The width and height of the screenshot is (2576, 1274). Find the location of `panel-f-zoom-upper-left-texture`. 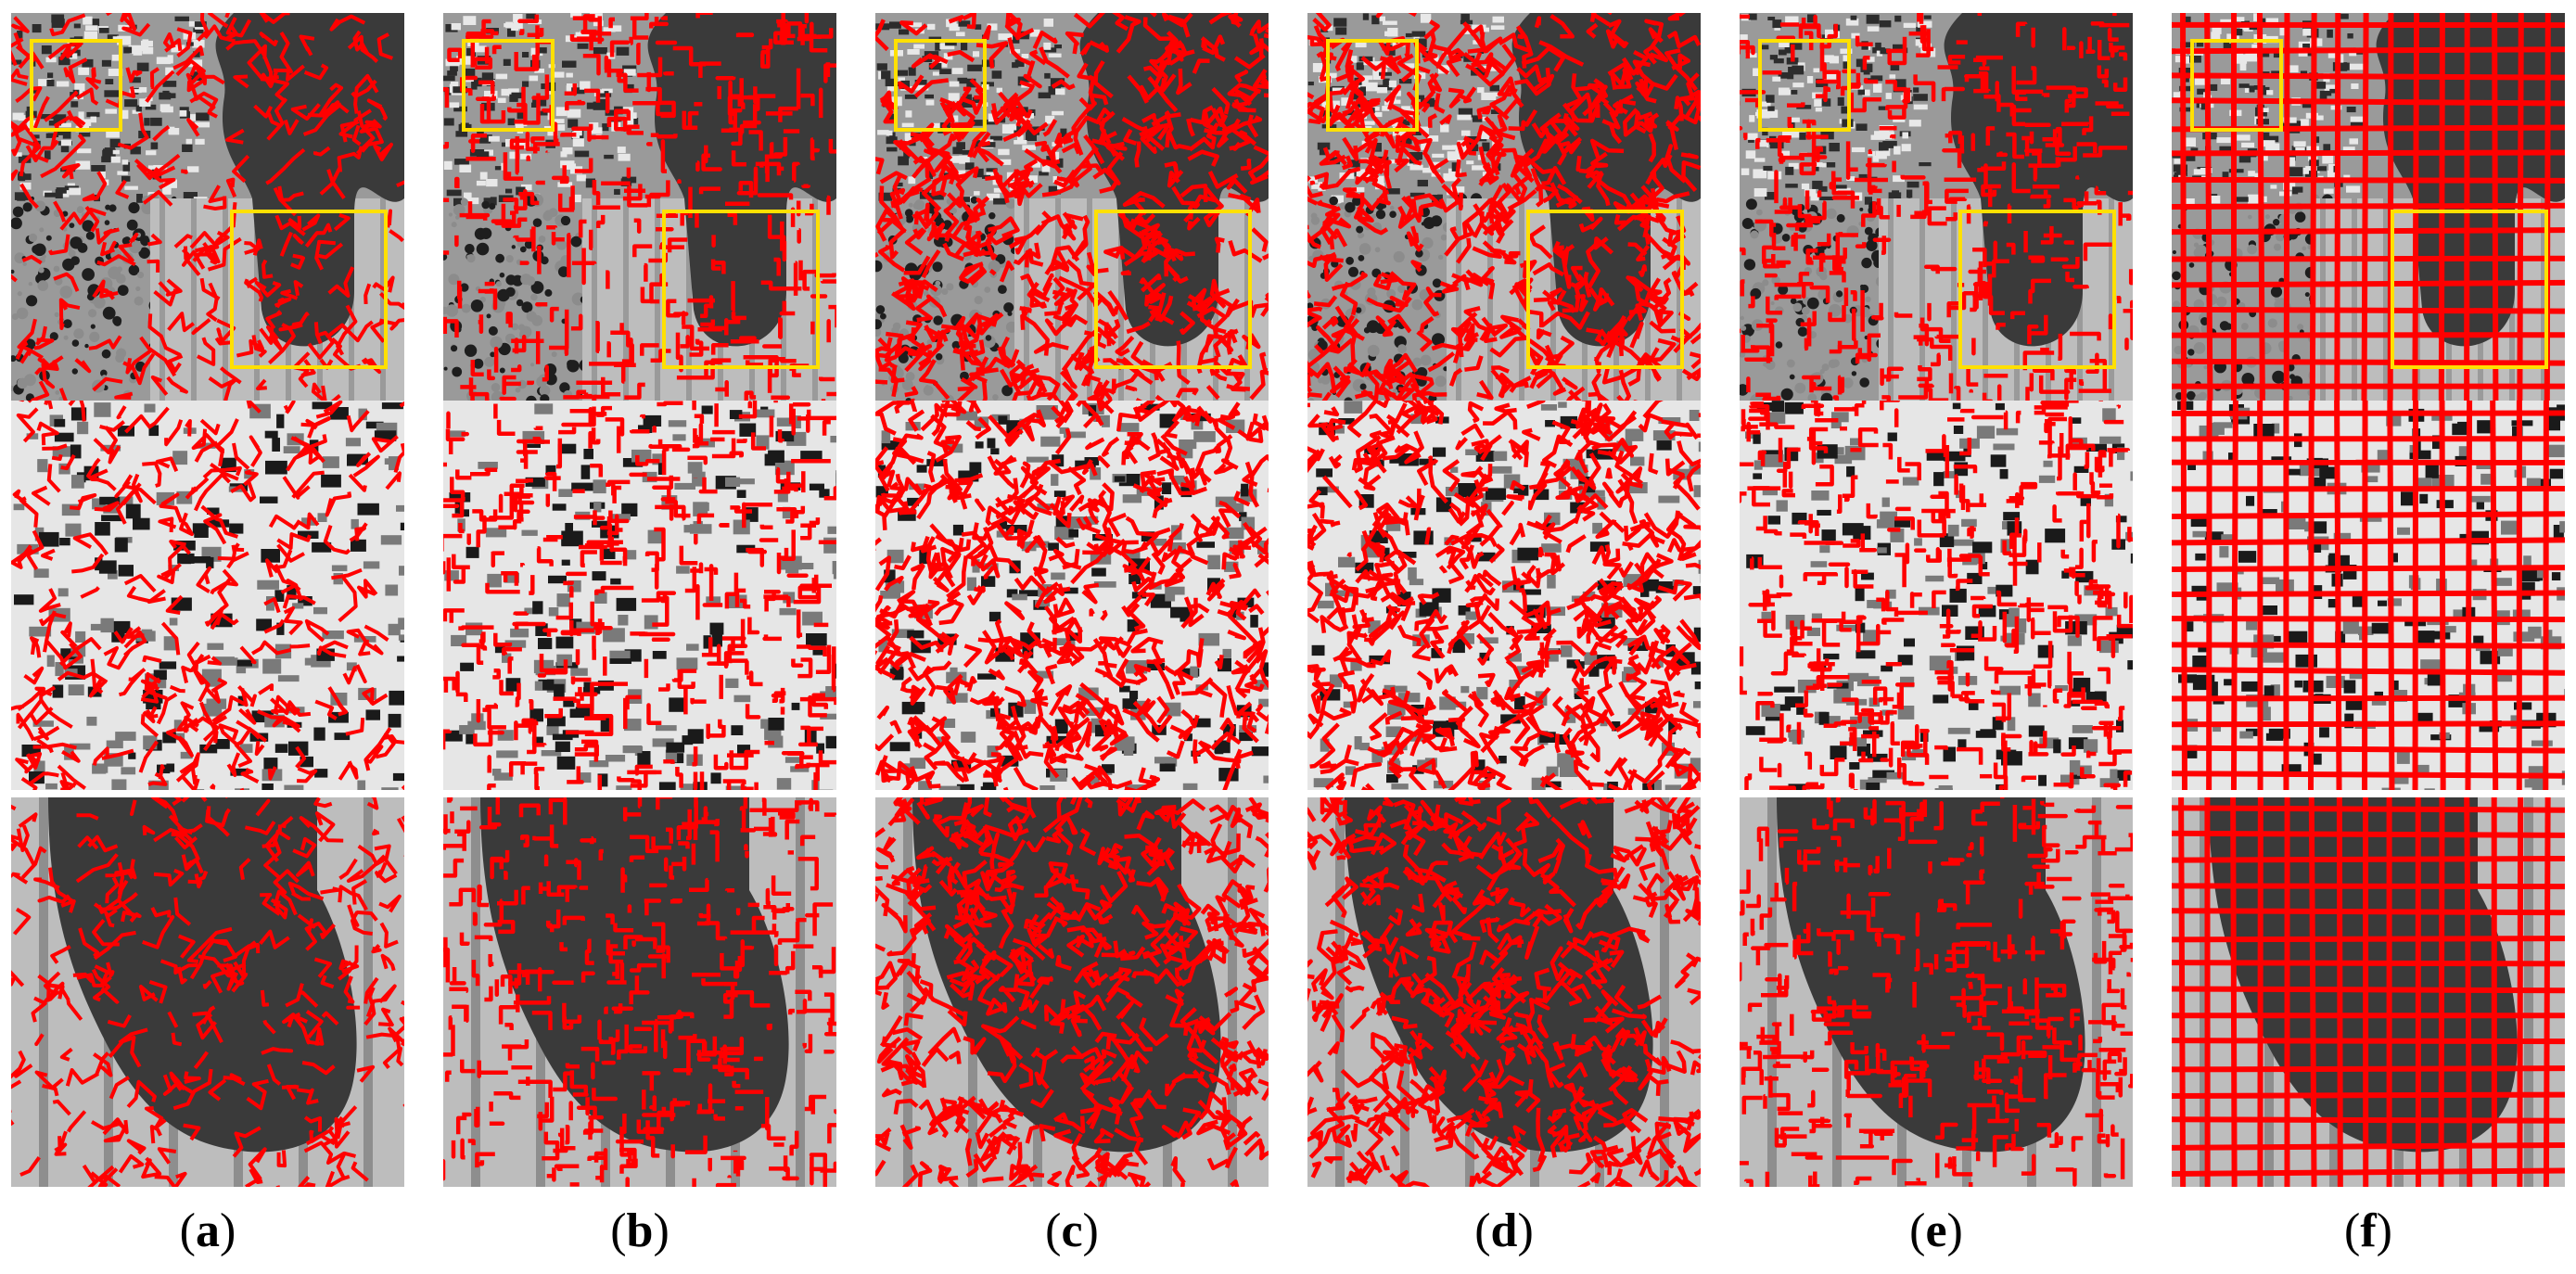

panel-f-zoom-upper-left-texture is located at coordinates (2368, 595).